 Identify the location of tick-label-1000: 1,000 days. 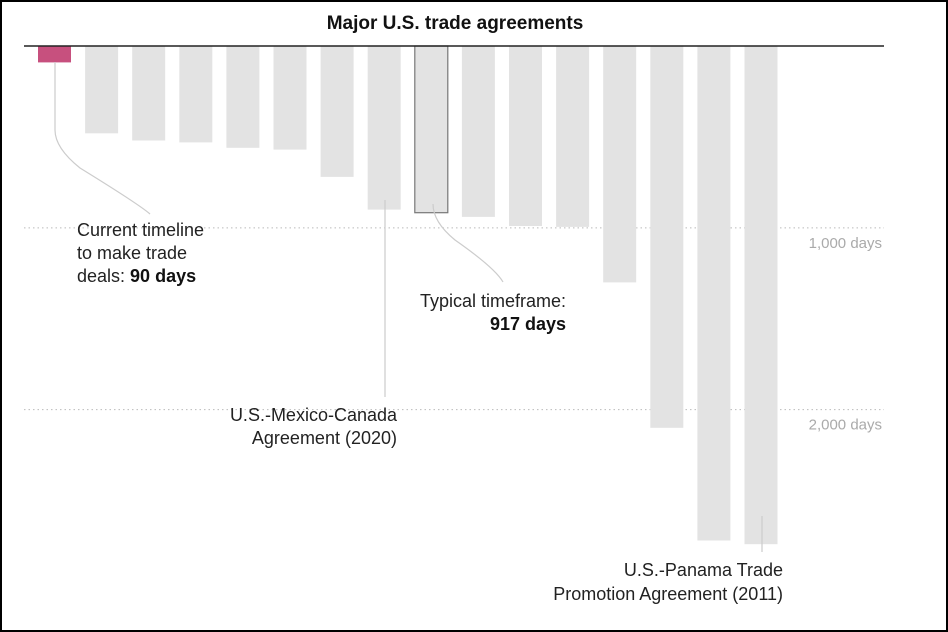
(845, 243).